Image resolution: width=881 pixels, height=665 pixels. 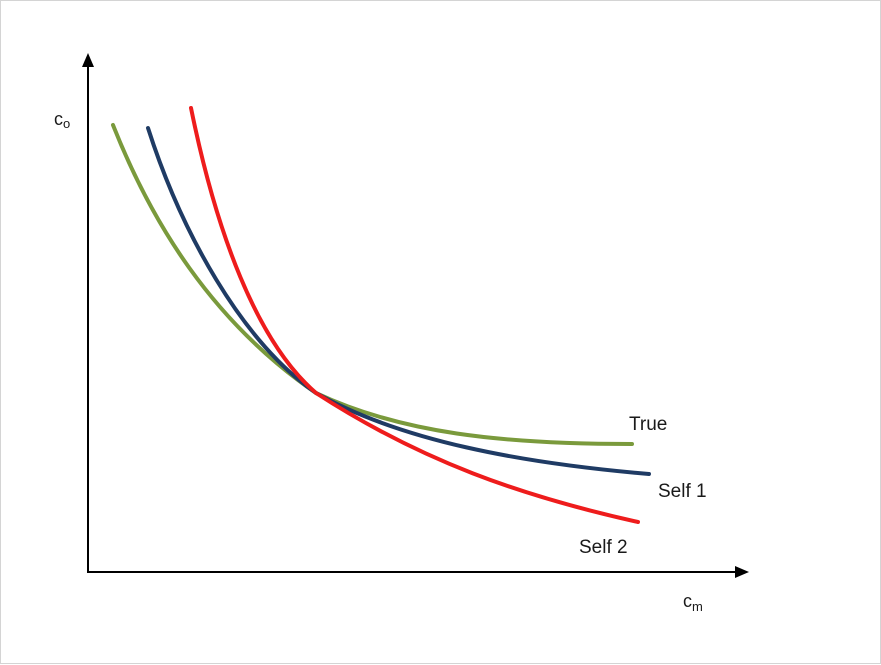 I want to click on curve-label-self2: Self 2, so click(x=603, y=547).